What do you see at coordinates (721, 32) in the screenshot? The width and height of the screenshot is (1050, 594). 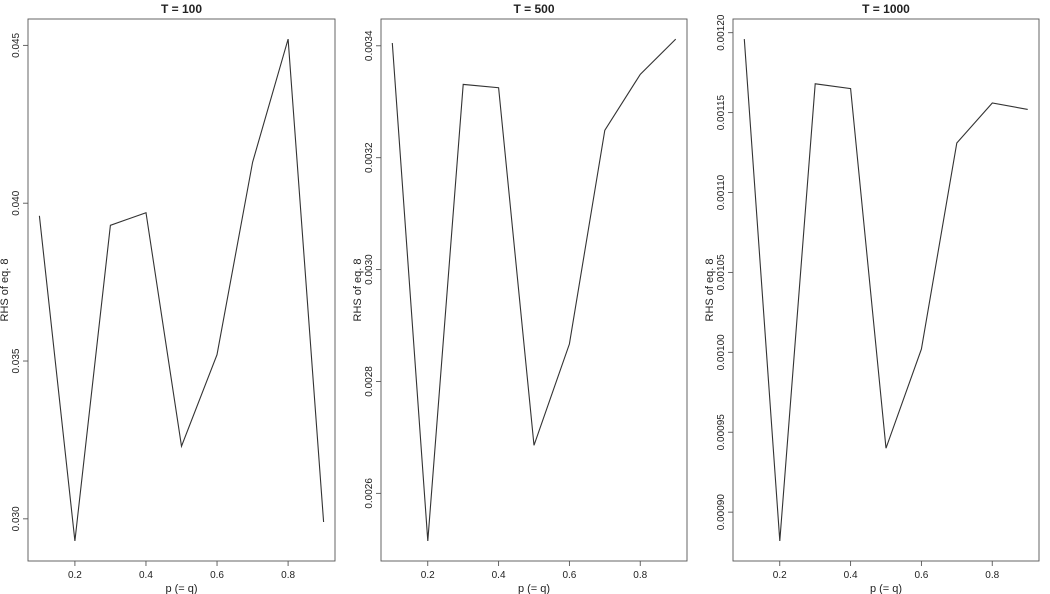 I see `y-tick-label: 0.00120` at bounding box center [721, 32].